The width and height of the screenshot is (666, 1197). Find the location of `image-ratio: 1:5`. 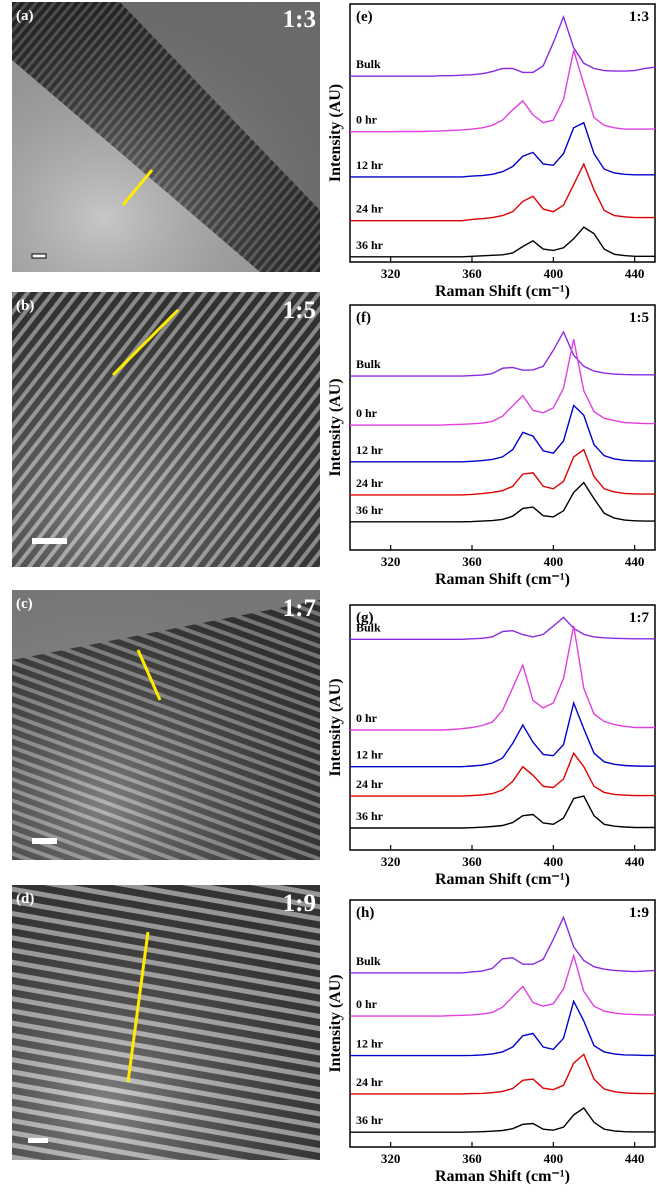

image-ratio: 1:5 is located at coordinates (299, 310).